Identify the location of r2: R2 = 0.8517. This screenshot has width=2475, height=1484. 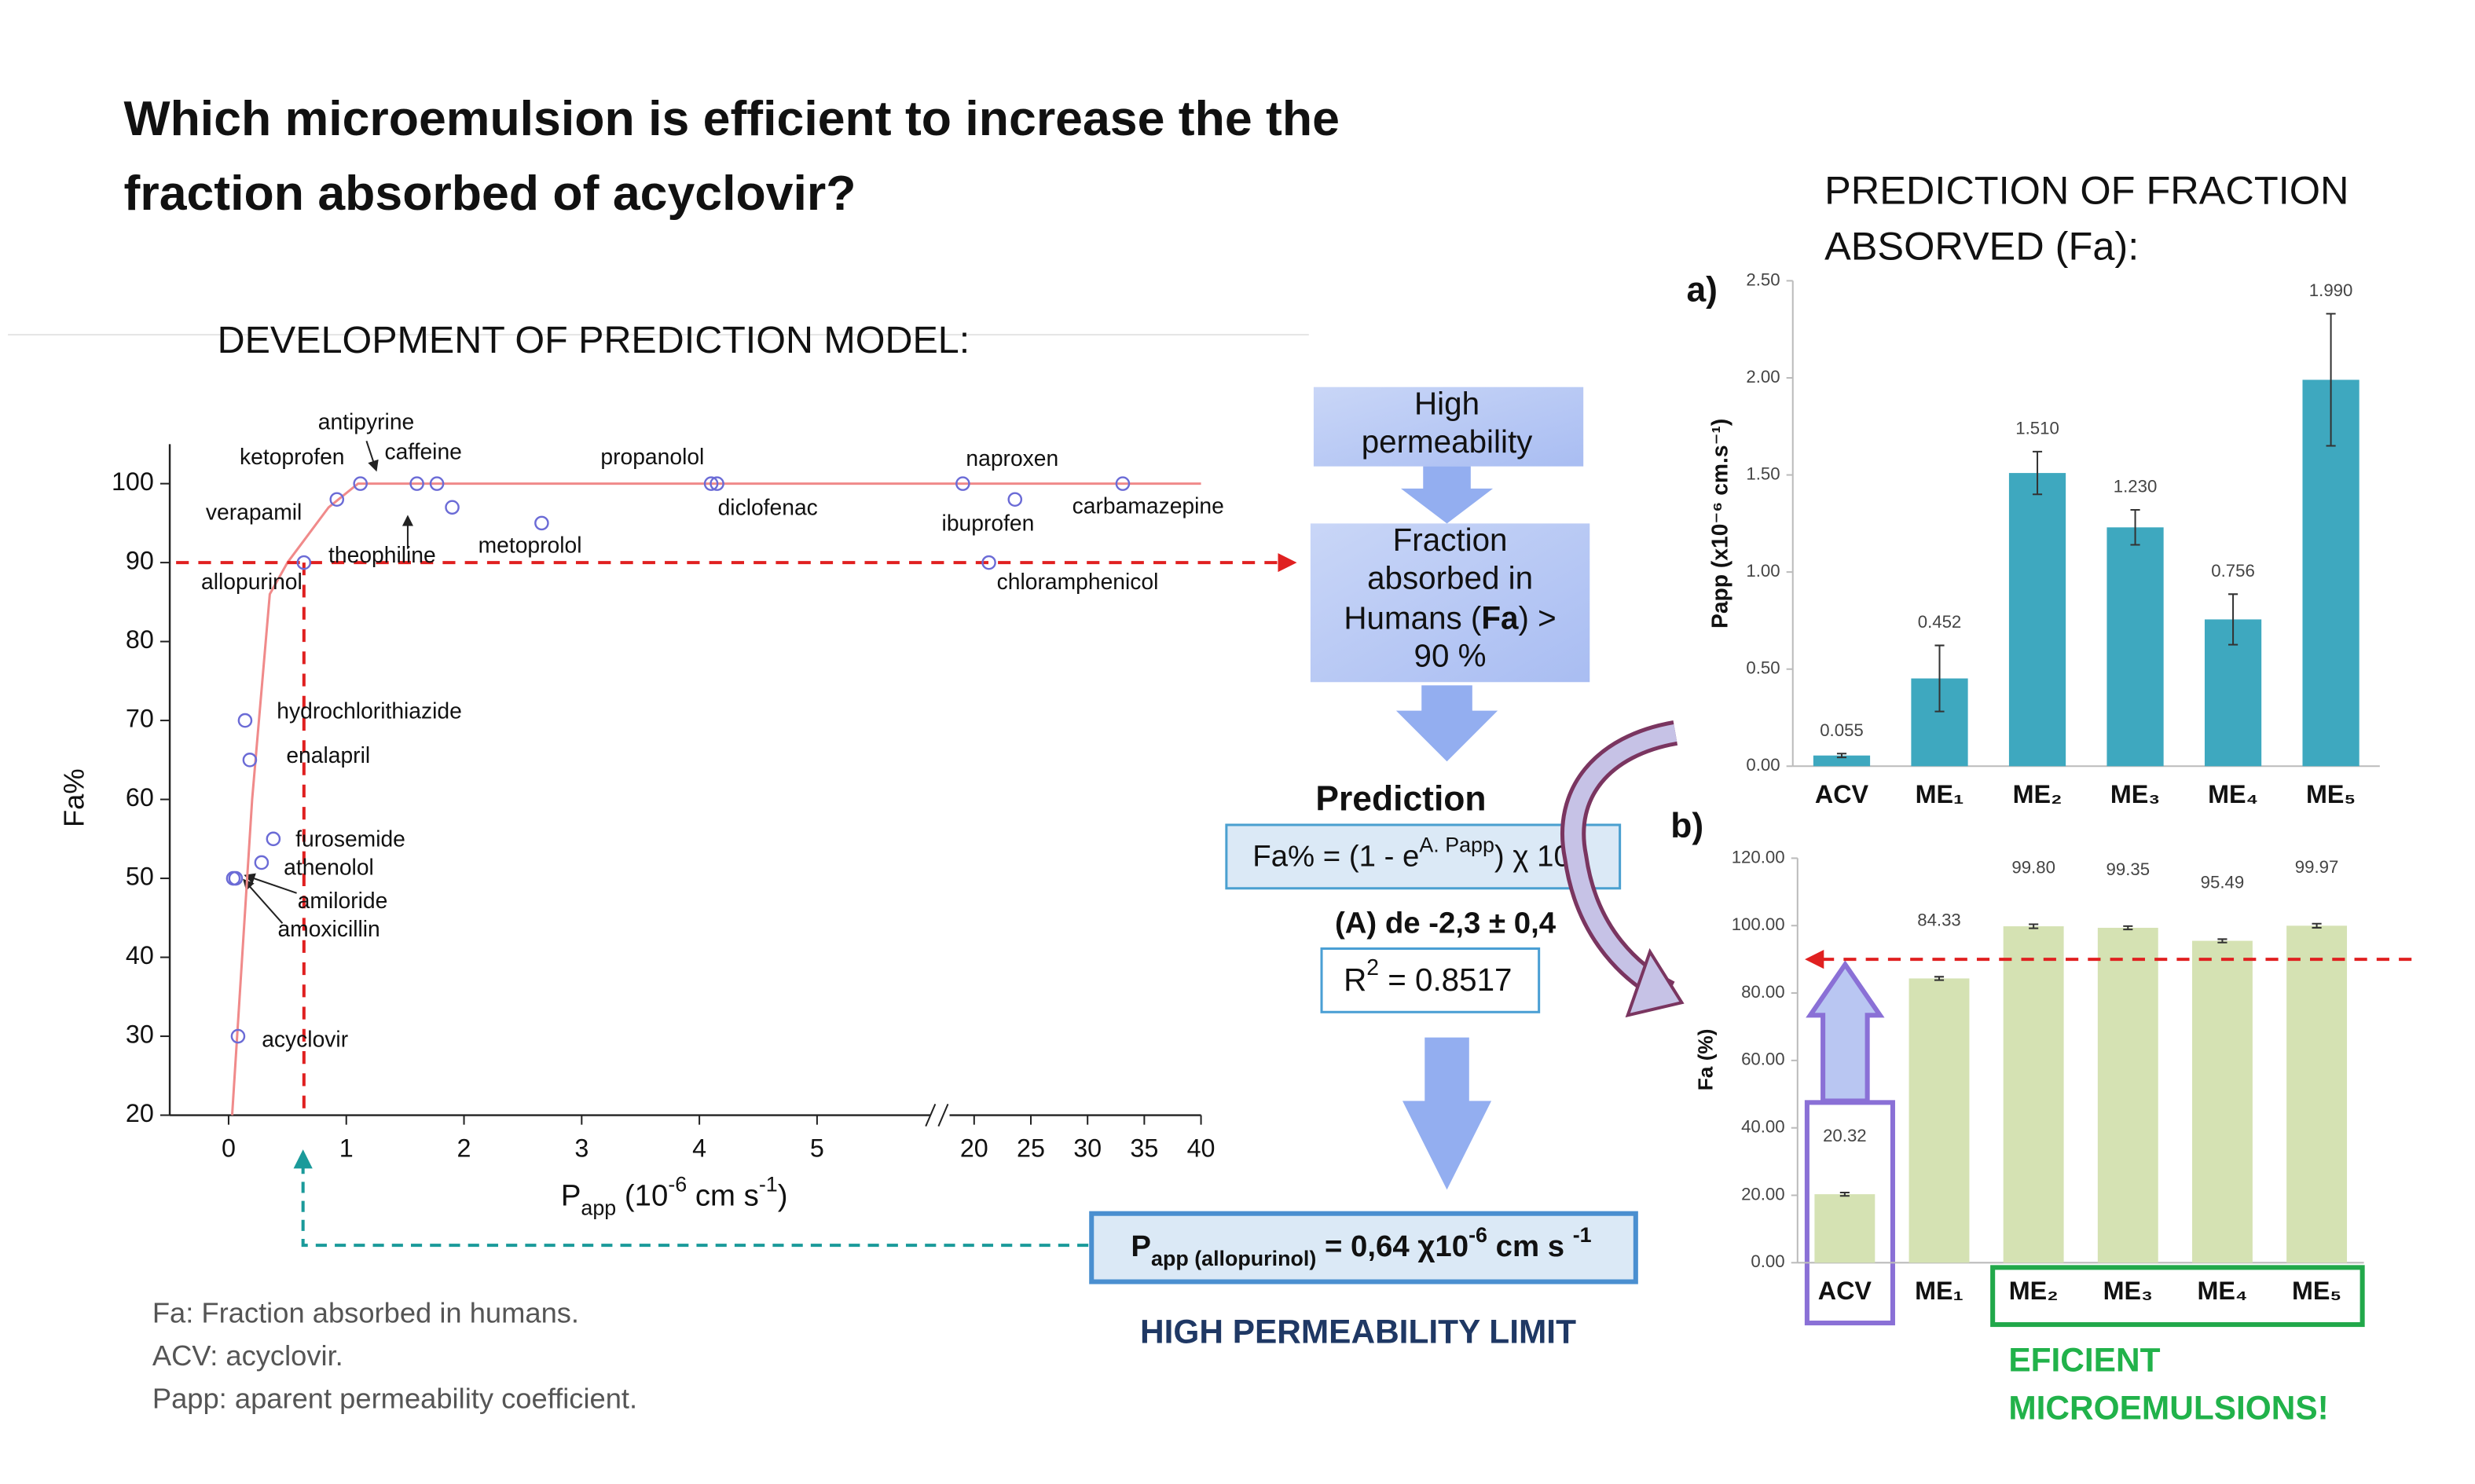
(1428, 976).